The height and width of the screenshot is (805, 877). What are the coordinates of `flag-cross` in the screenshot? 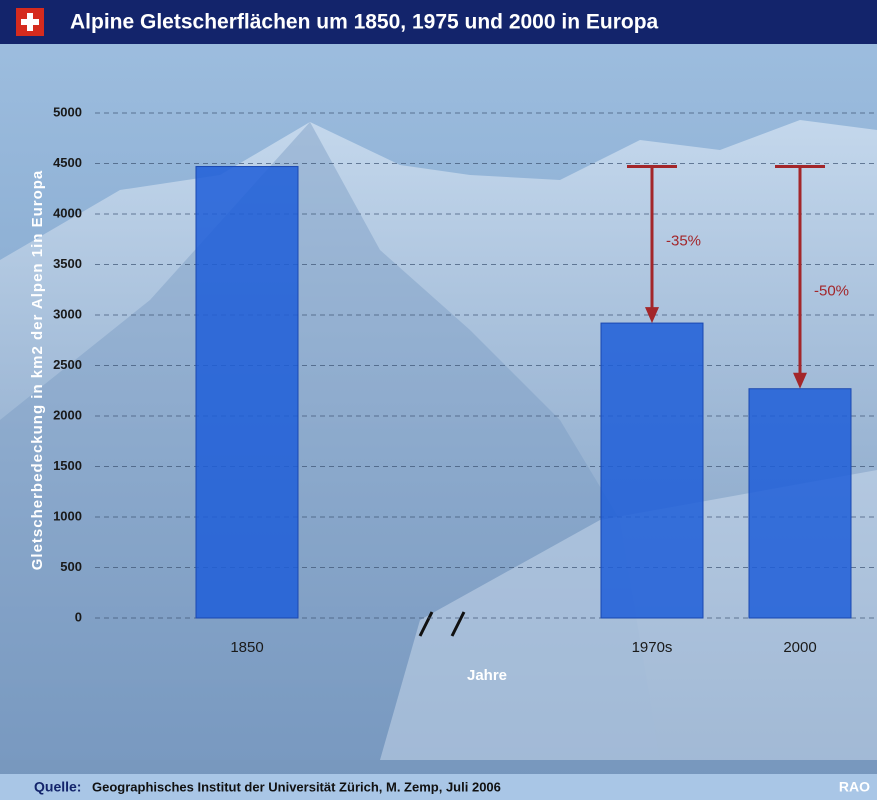 It's located at (30, 22).